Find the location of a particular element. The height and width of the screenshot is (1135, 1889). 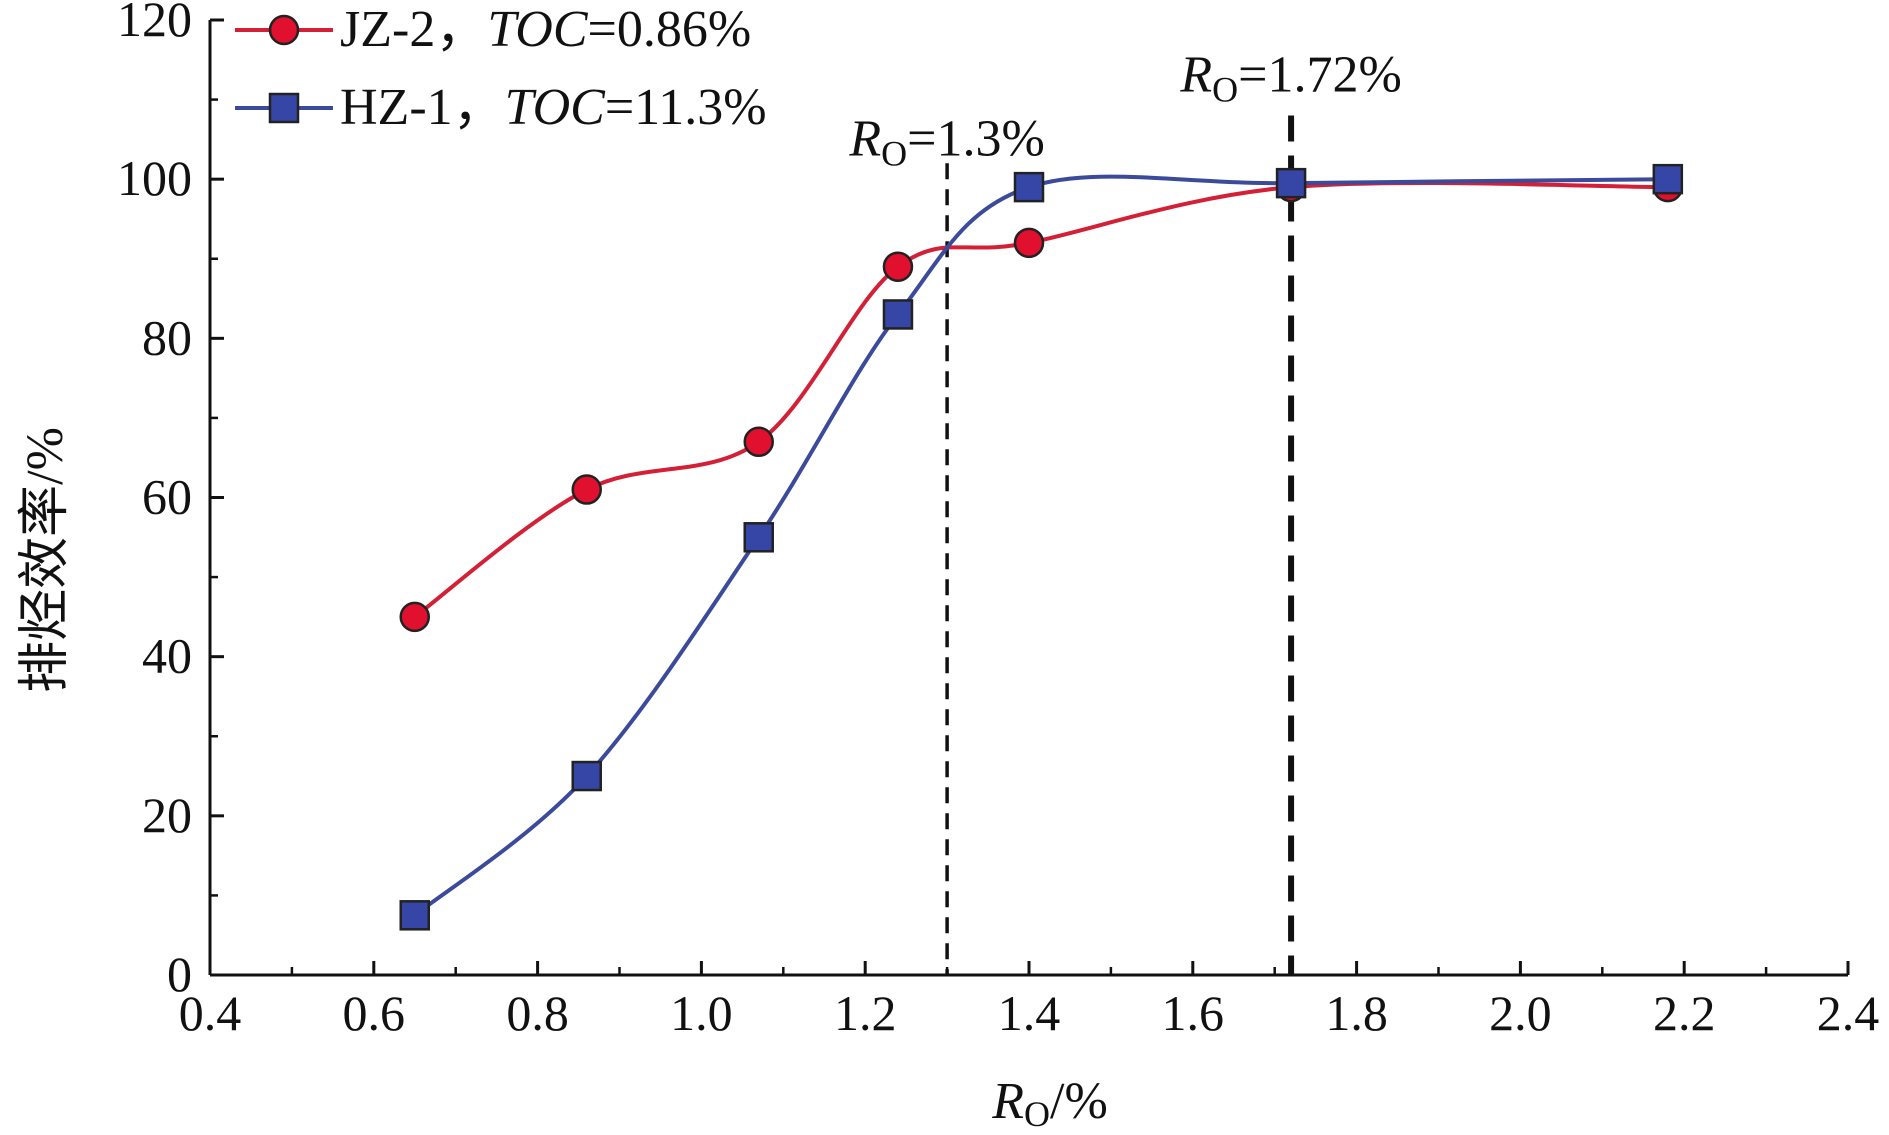

legend-item-hz1: HZ-1，TOC=11.3% is located at coordinates (501, 107).